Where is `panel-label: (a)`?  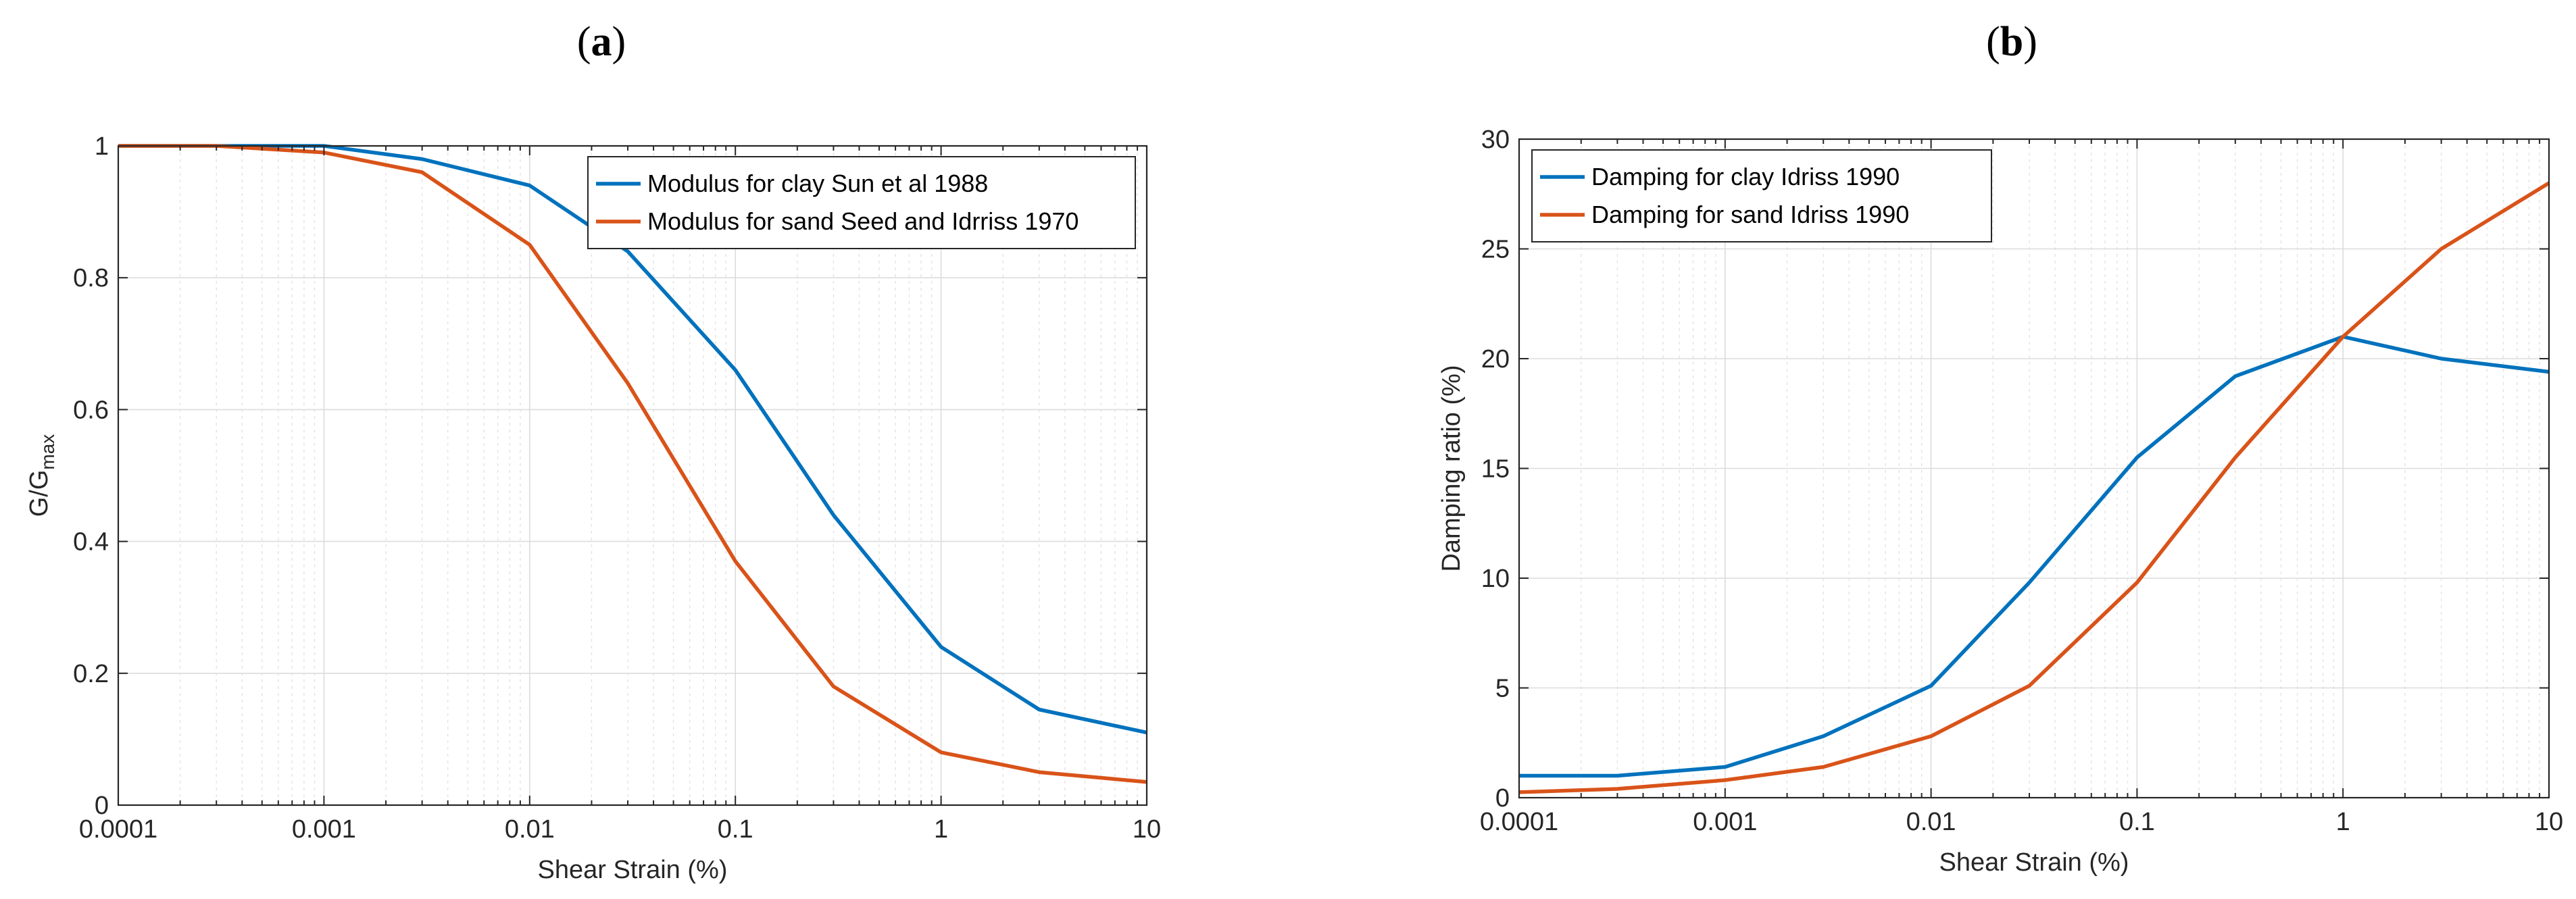 panel-label: (a) is located at coordinates (602, 42).